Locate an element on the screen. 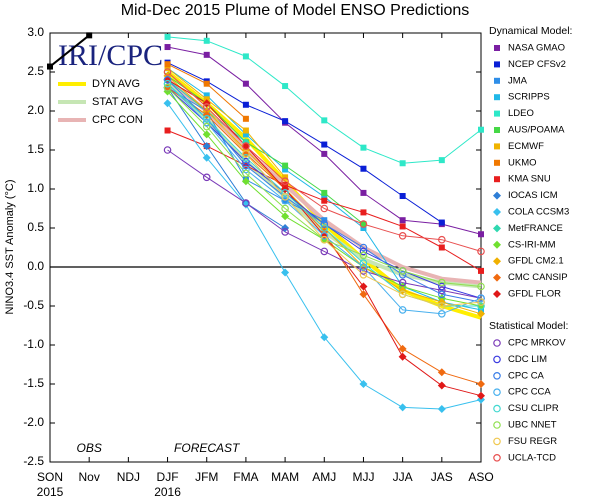 Image resolution: width=589 pixels, height=500 pixels. legend-label: UBC NNET is located at coordinates (532, 425).